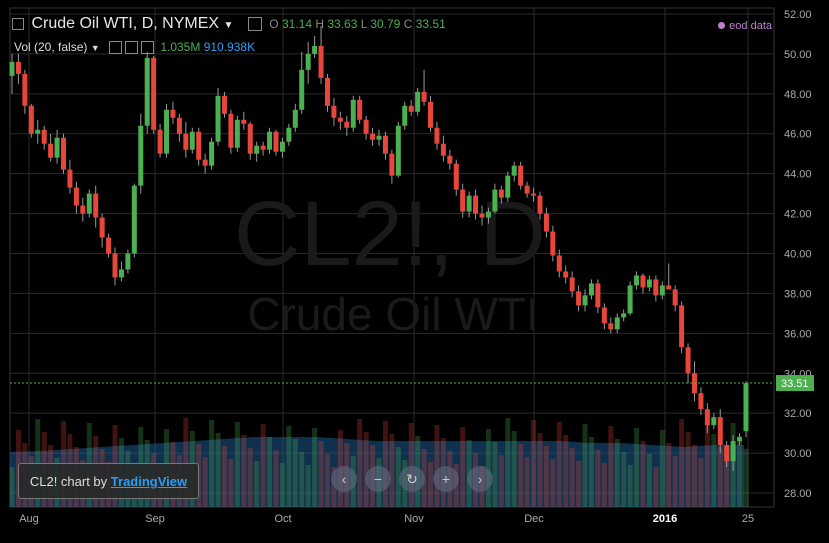  I want to click on scroll-right-button: ›, so click(480, 479).